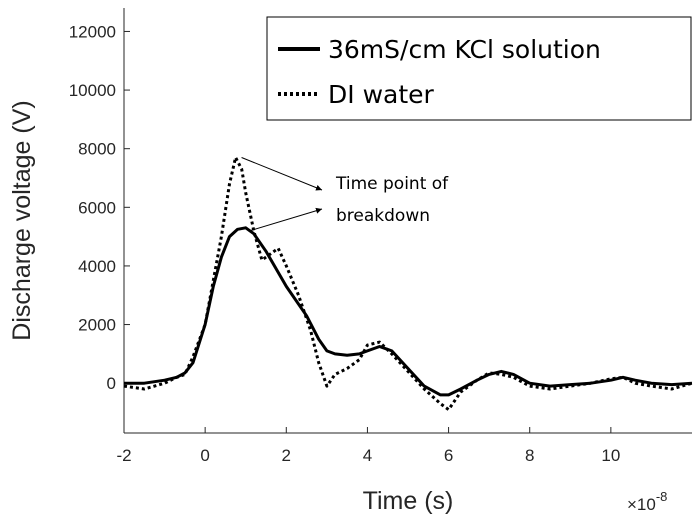 The image size is (699, 523). Describe the element at coordinates (408, 501) in the screenshot. I see `x-axis-label: Time (s)` at that location.